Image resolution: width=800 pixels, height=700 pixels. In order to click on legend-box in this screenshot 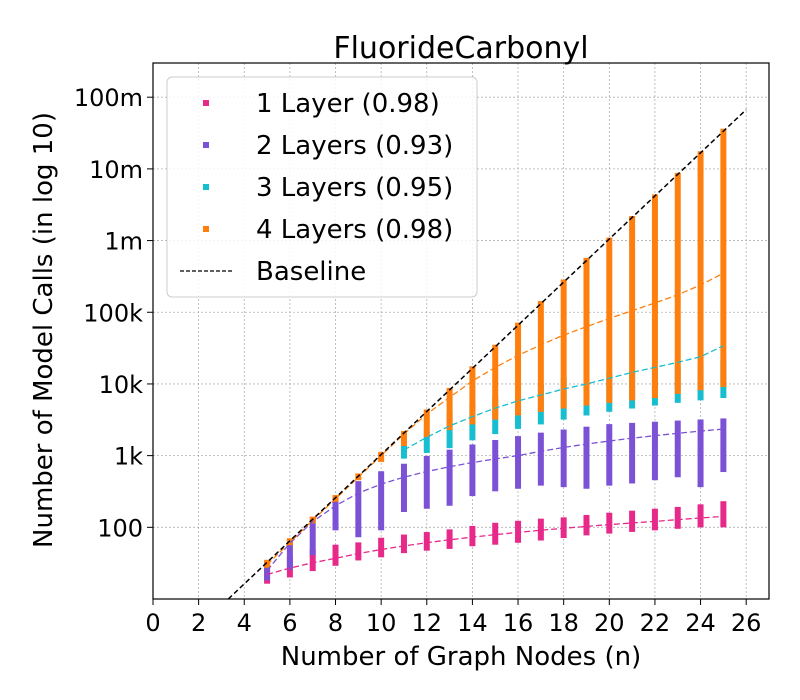, I will do `click(322, 187)`.